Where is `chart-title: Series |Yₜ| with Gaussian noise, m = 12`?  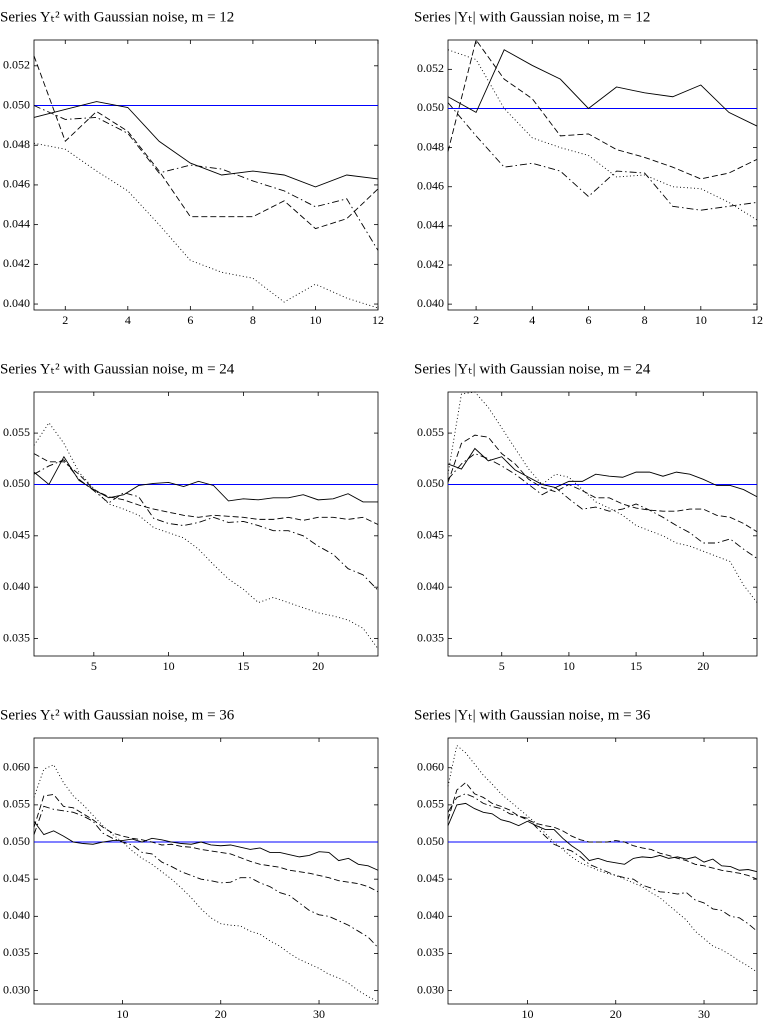 chart-title: Series |Yₜ| with Gaussian noise, m = 12 is located at coordinates (532, 17).